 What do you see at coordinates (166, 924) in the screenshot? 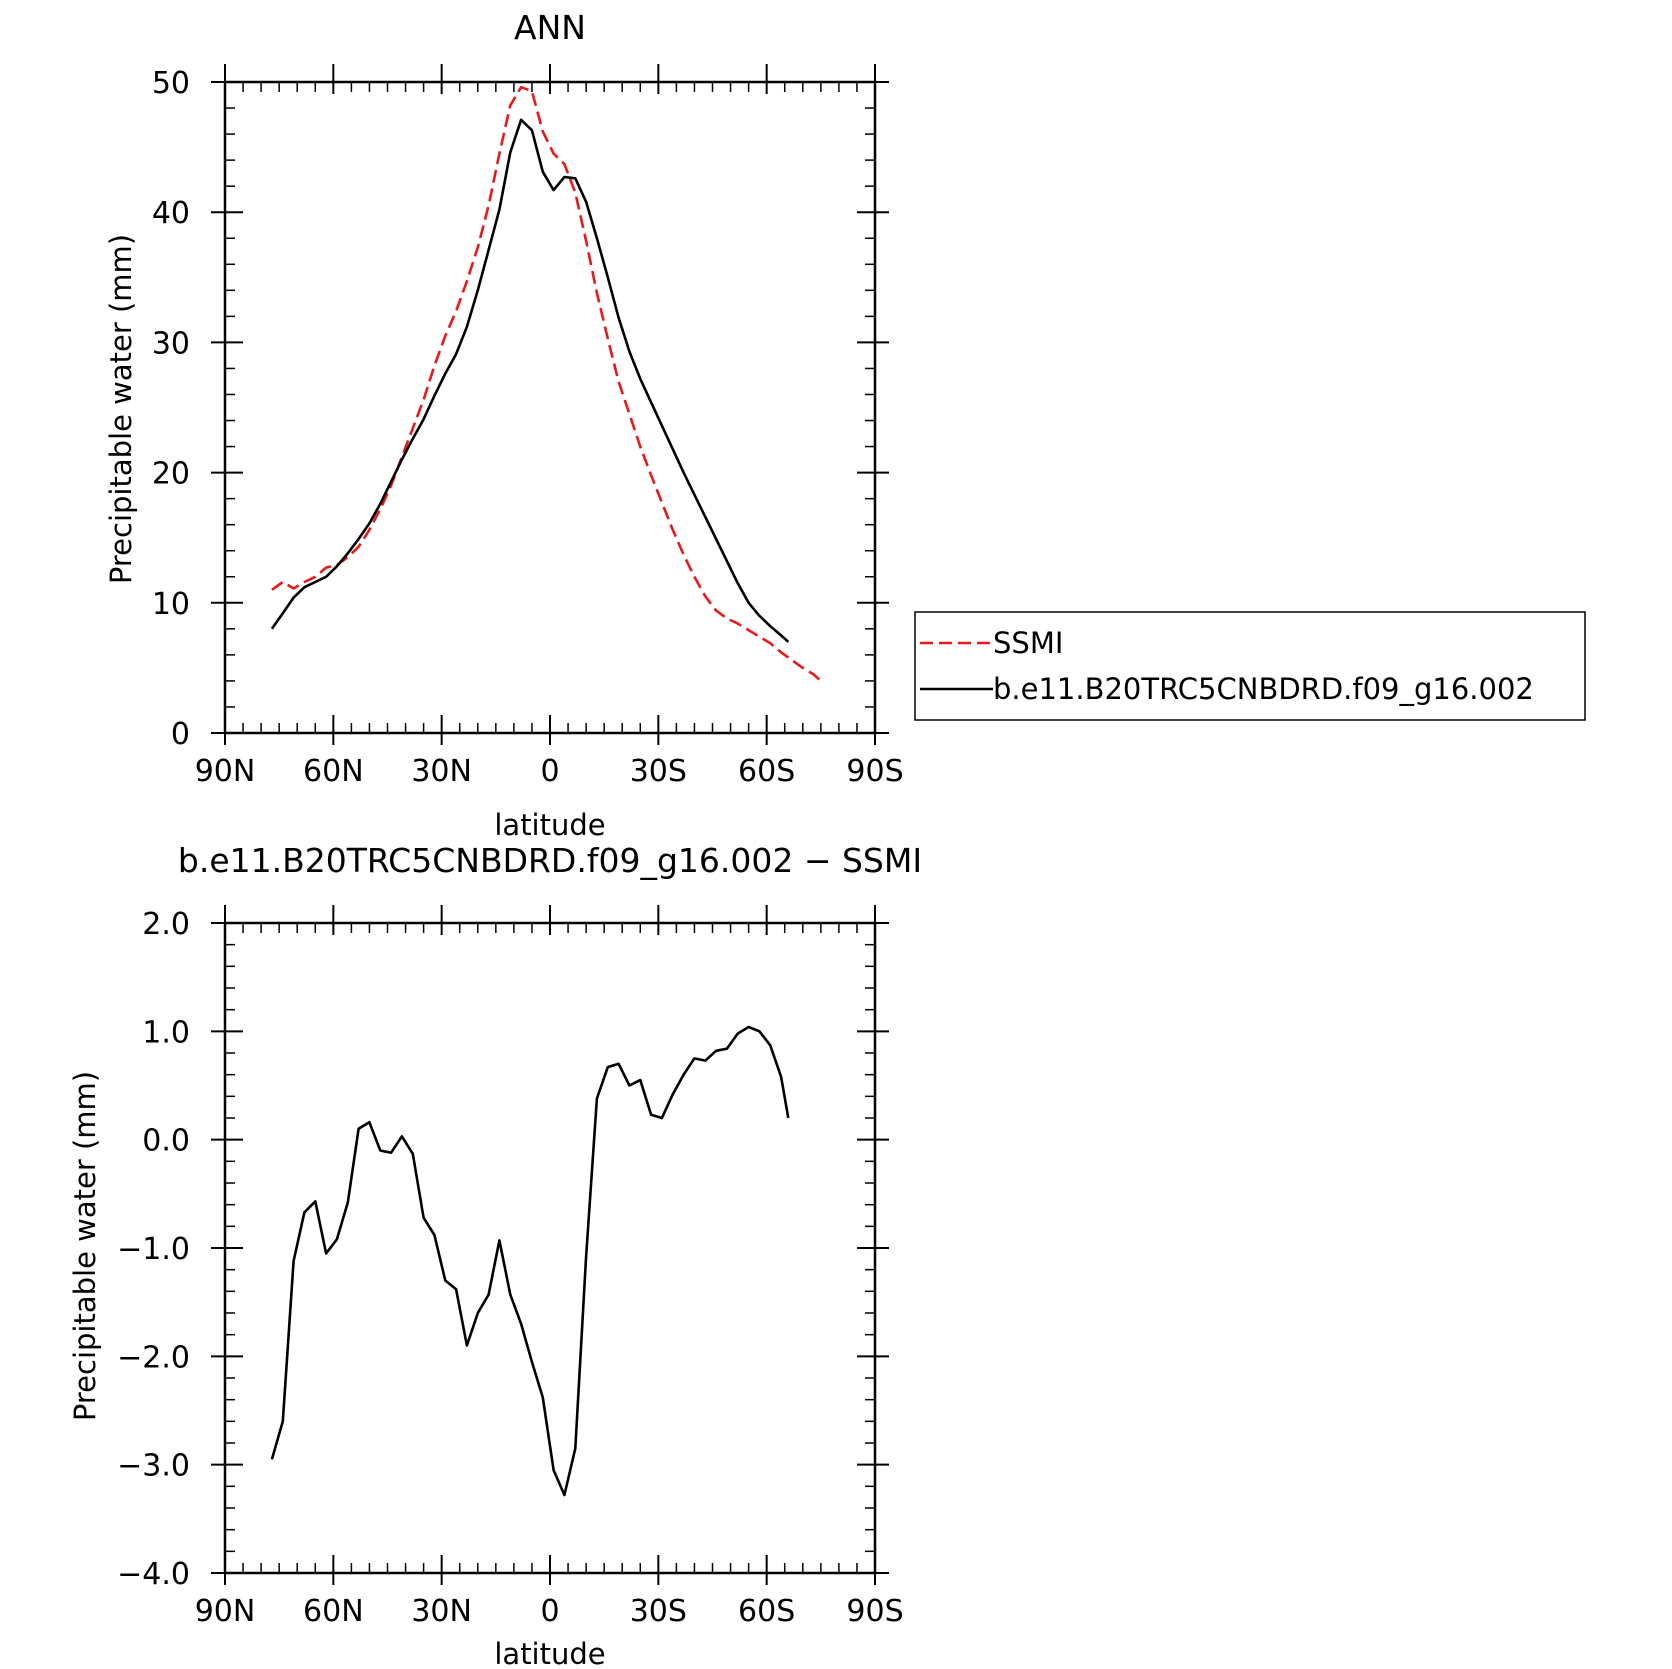
I see `y-tick-label: 2.0` at bounding box center [166, 924].